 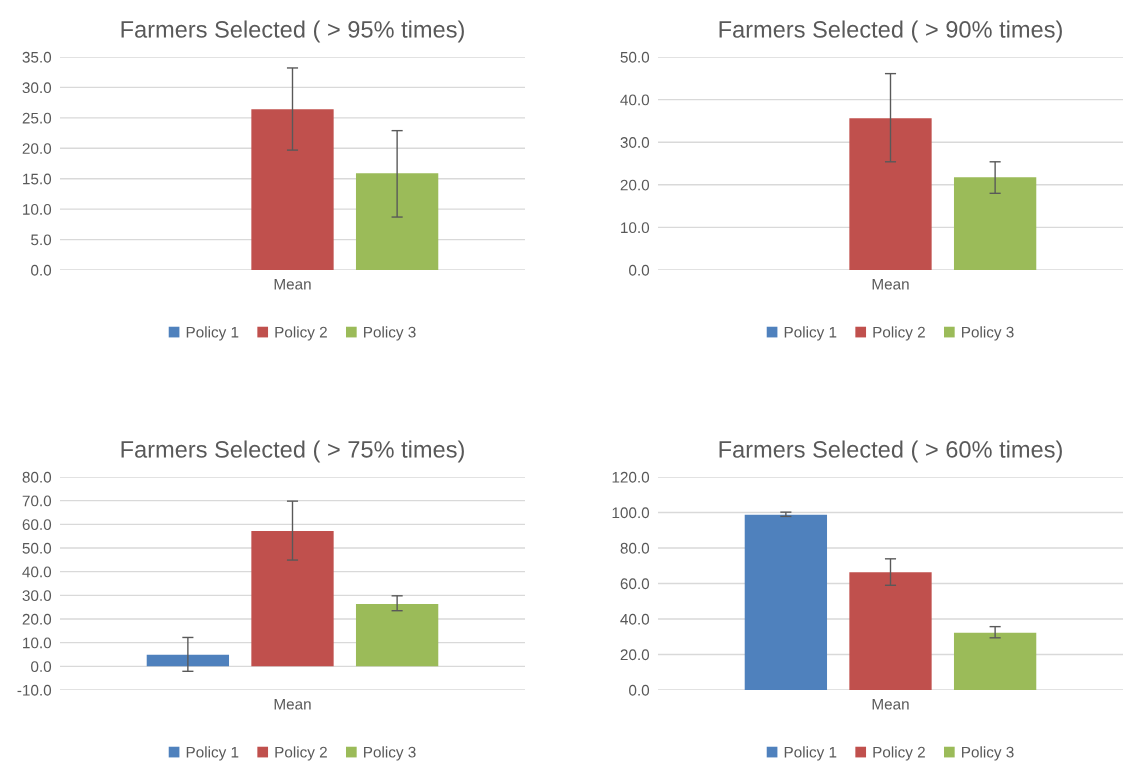 What do you see at coordinates (37, 118) in the screenshot?
I see `y-tick-label: 25.0` at bounding box center [37, 118].